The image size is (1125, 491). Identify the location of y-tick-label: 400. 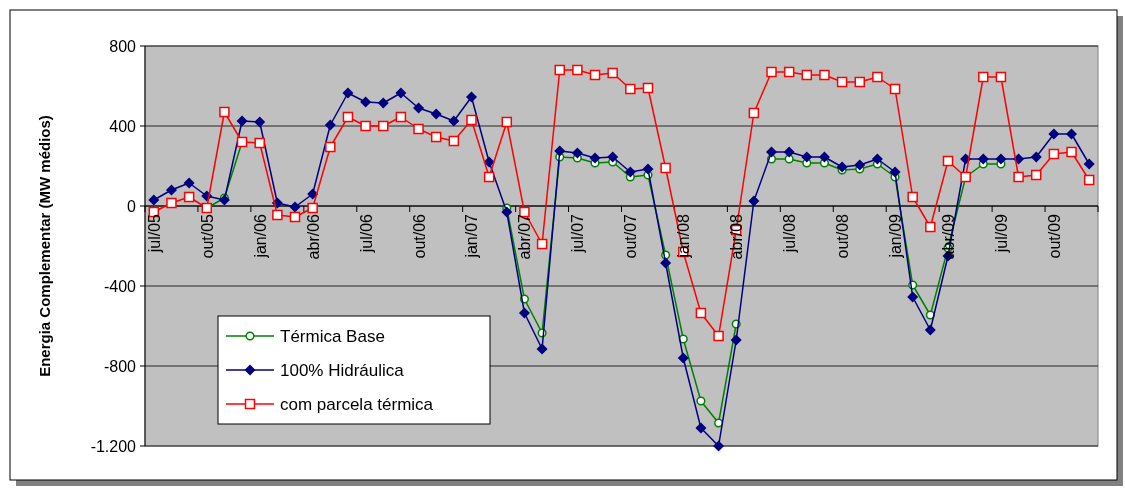
(123, 126).